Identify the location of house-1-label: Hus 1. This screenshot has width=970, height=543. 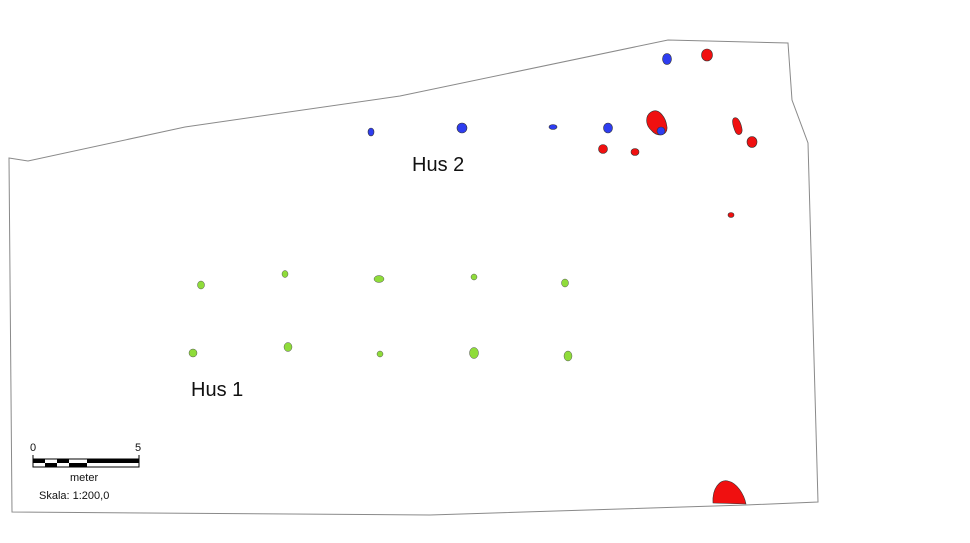
(217, 390).